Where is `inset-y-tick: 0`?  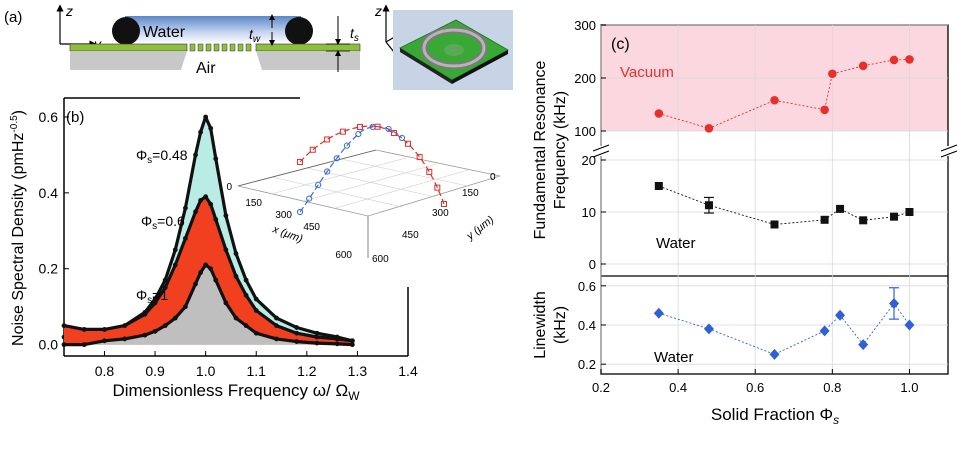 inset-y-tick: 0 is located at coordinates (493, 177).